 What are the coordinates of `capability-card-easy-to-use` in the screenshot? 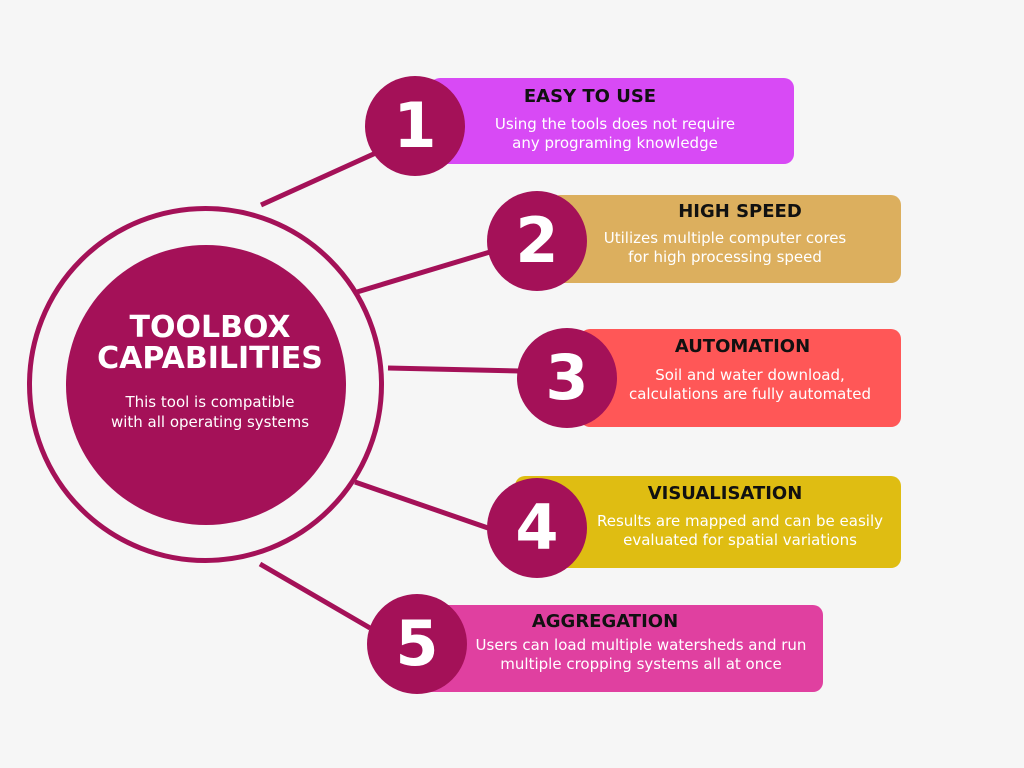 It's located at (612, 121).